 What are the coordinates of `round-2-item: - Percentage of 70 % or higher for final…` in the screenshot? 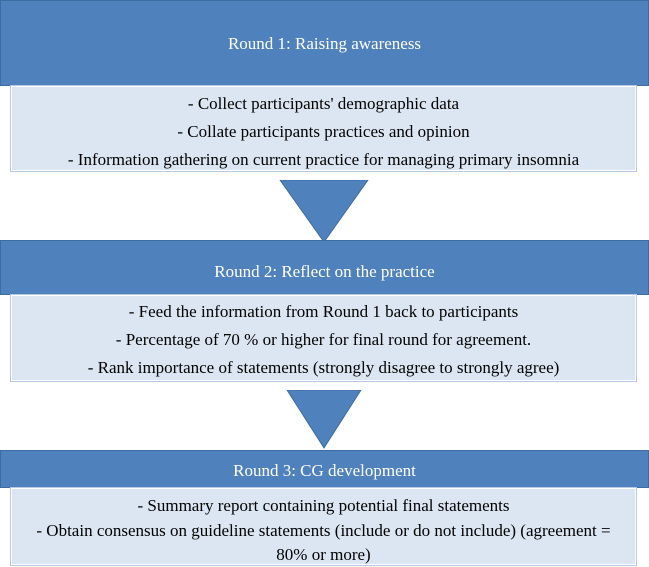 It's located at (323, 339).